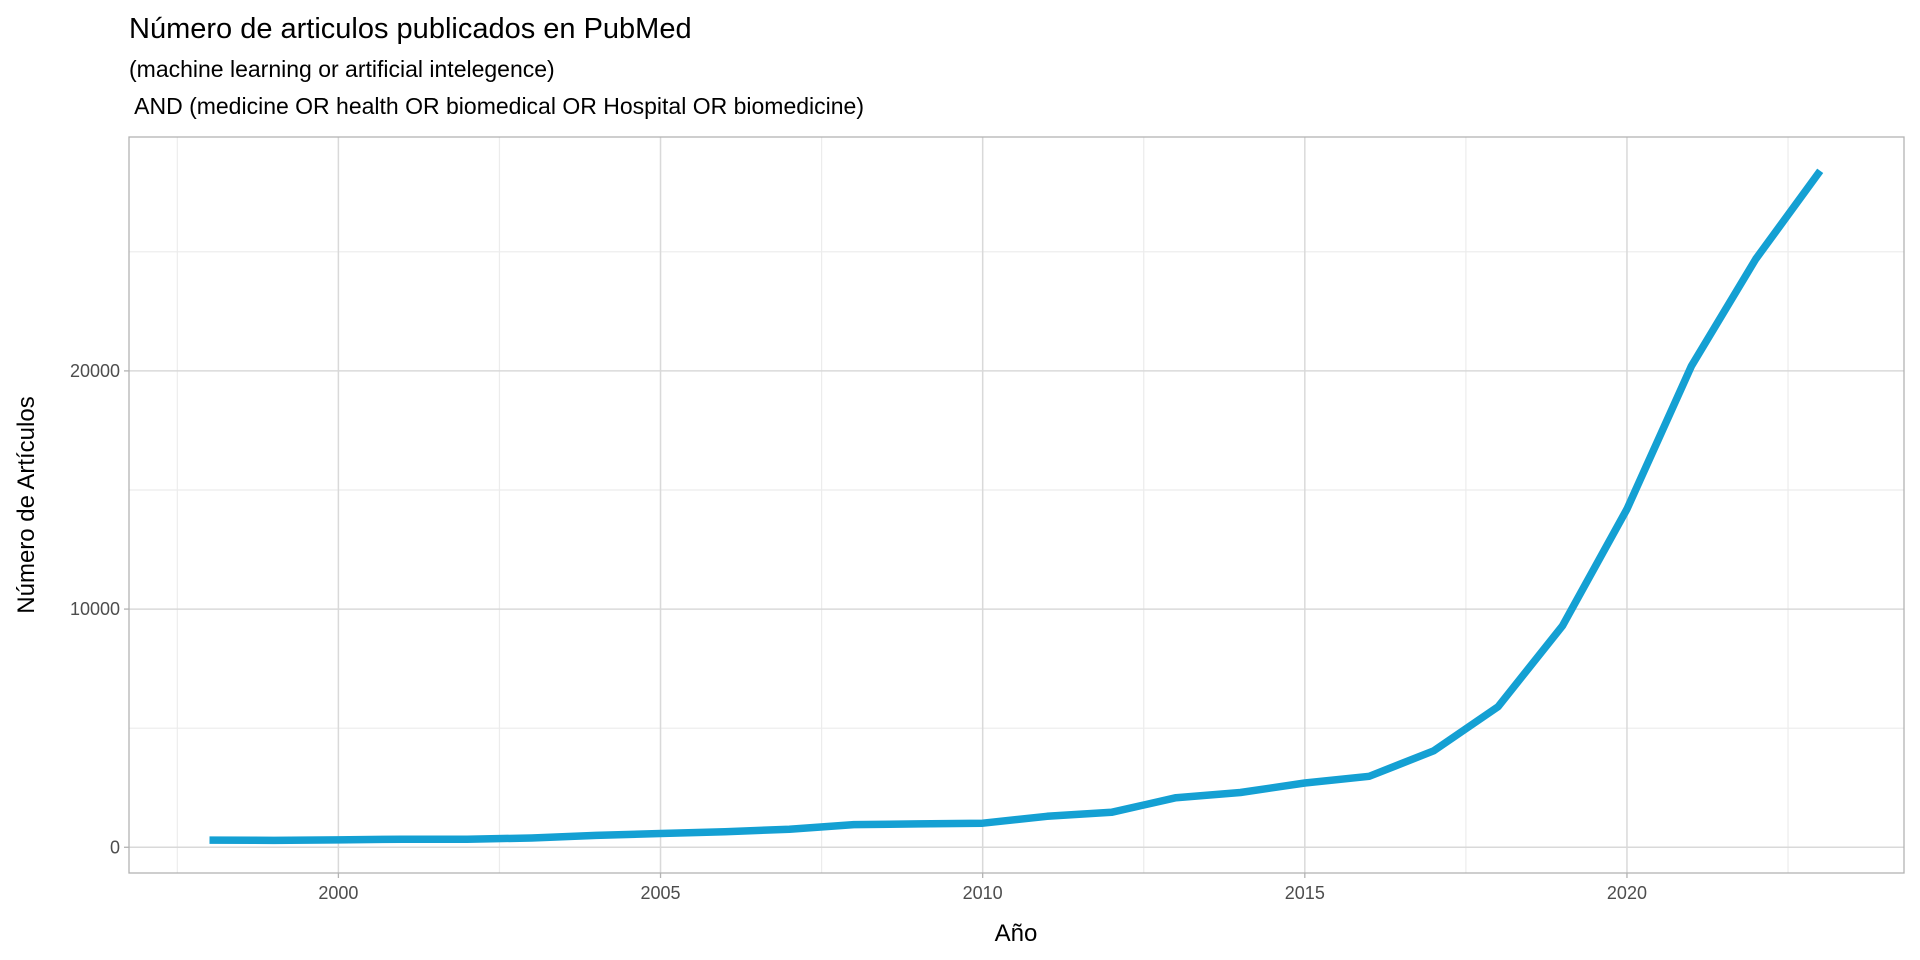 The width and height of the screenshot is (1920, 960). What do you see at coordinates (983, 893) in the screenshot?
I see `x-tick-label: 2010` at bounding box center [983, 893].